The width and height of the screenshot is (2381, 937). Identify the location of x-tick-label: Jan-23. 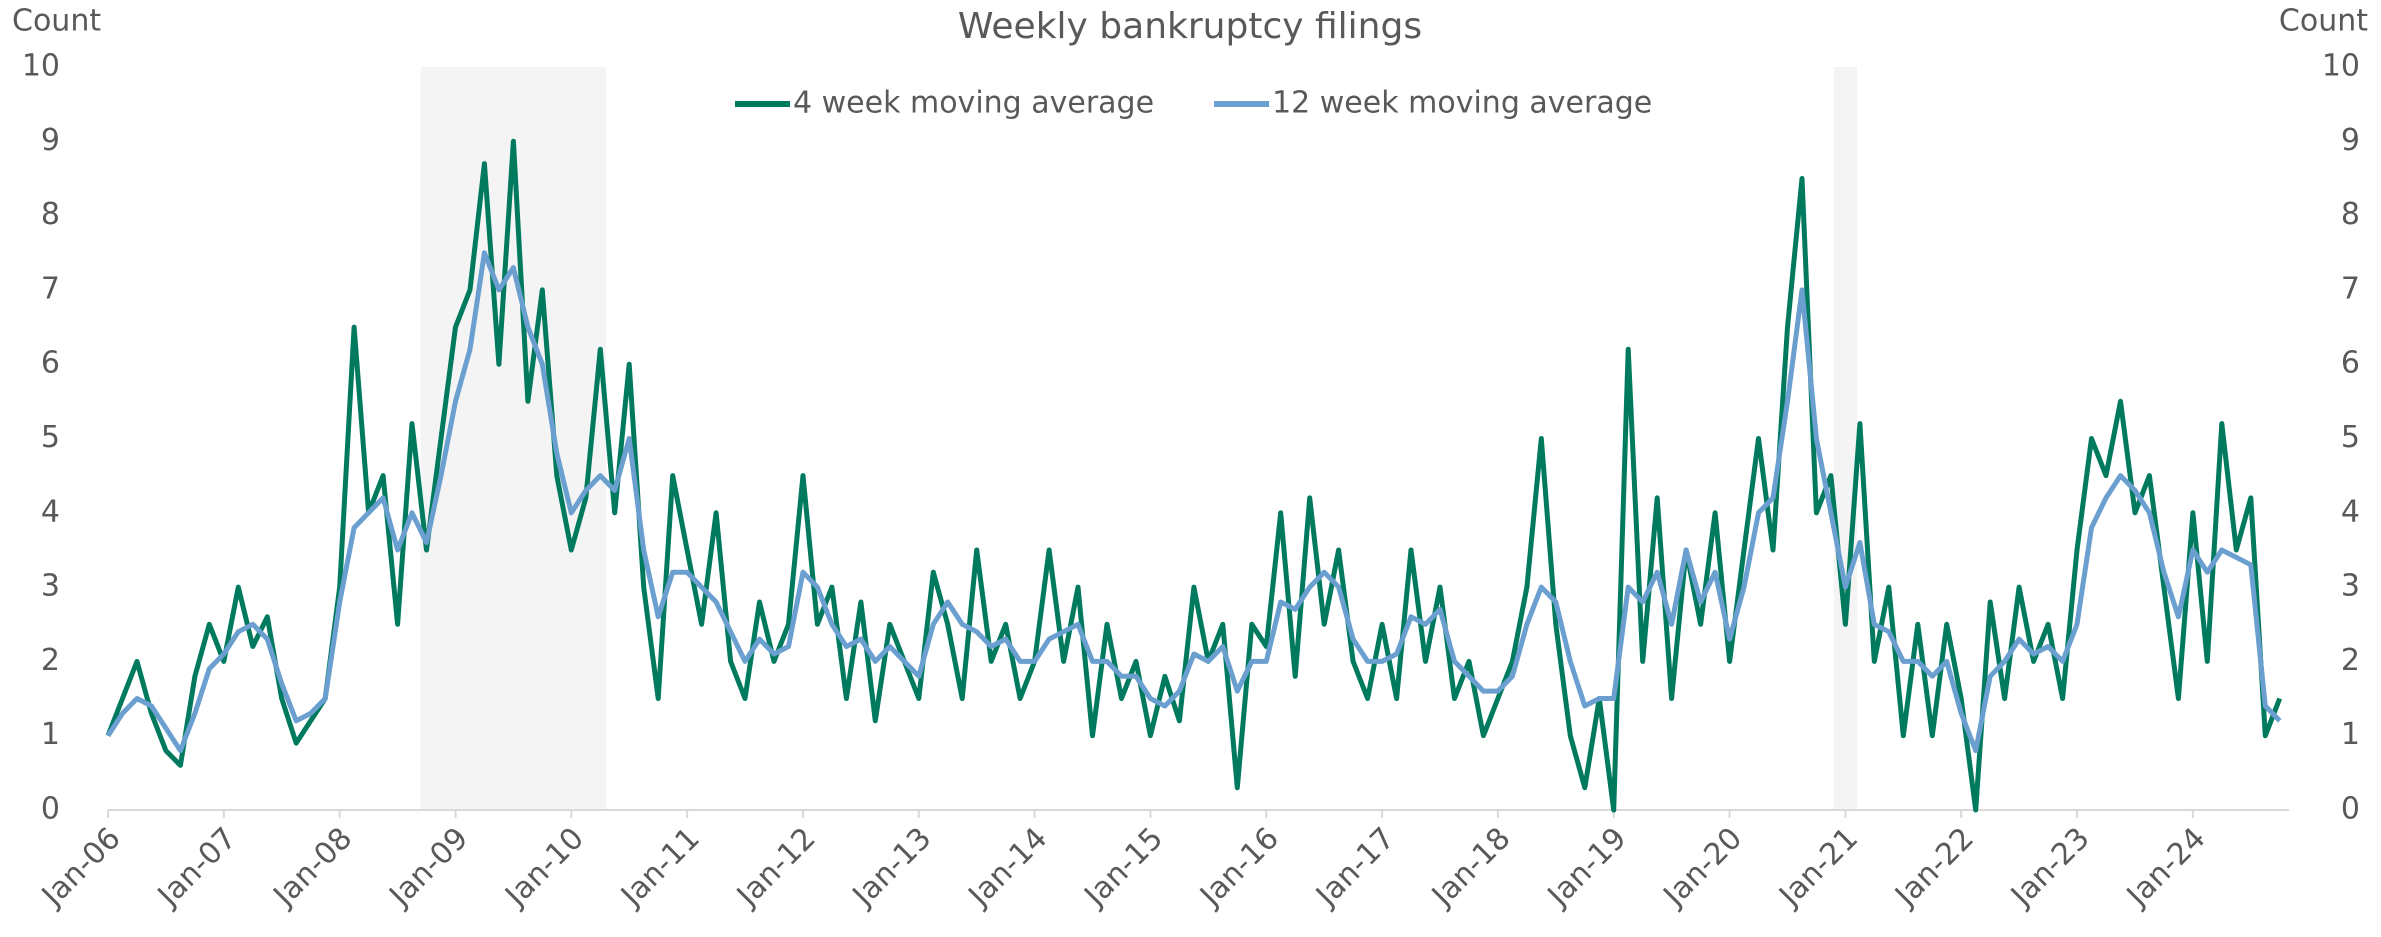
(2050, 868).